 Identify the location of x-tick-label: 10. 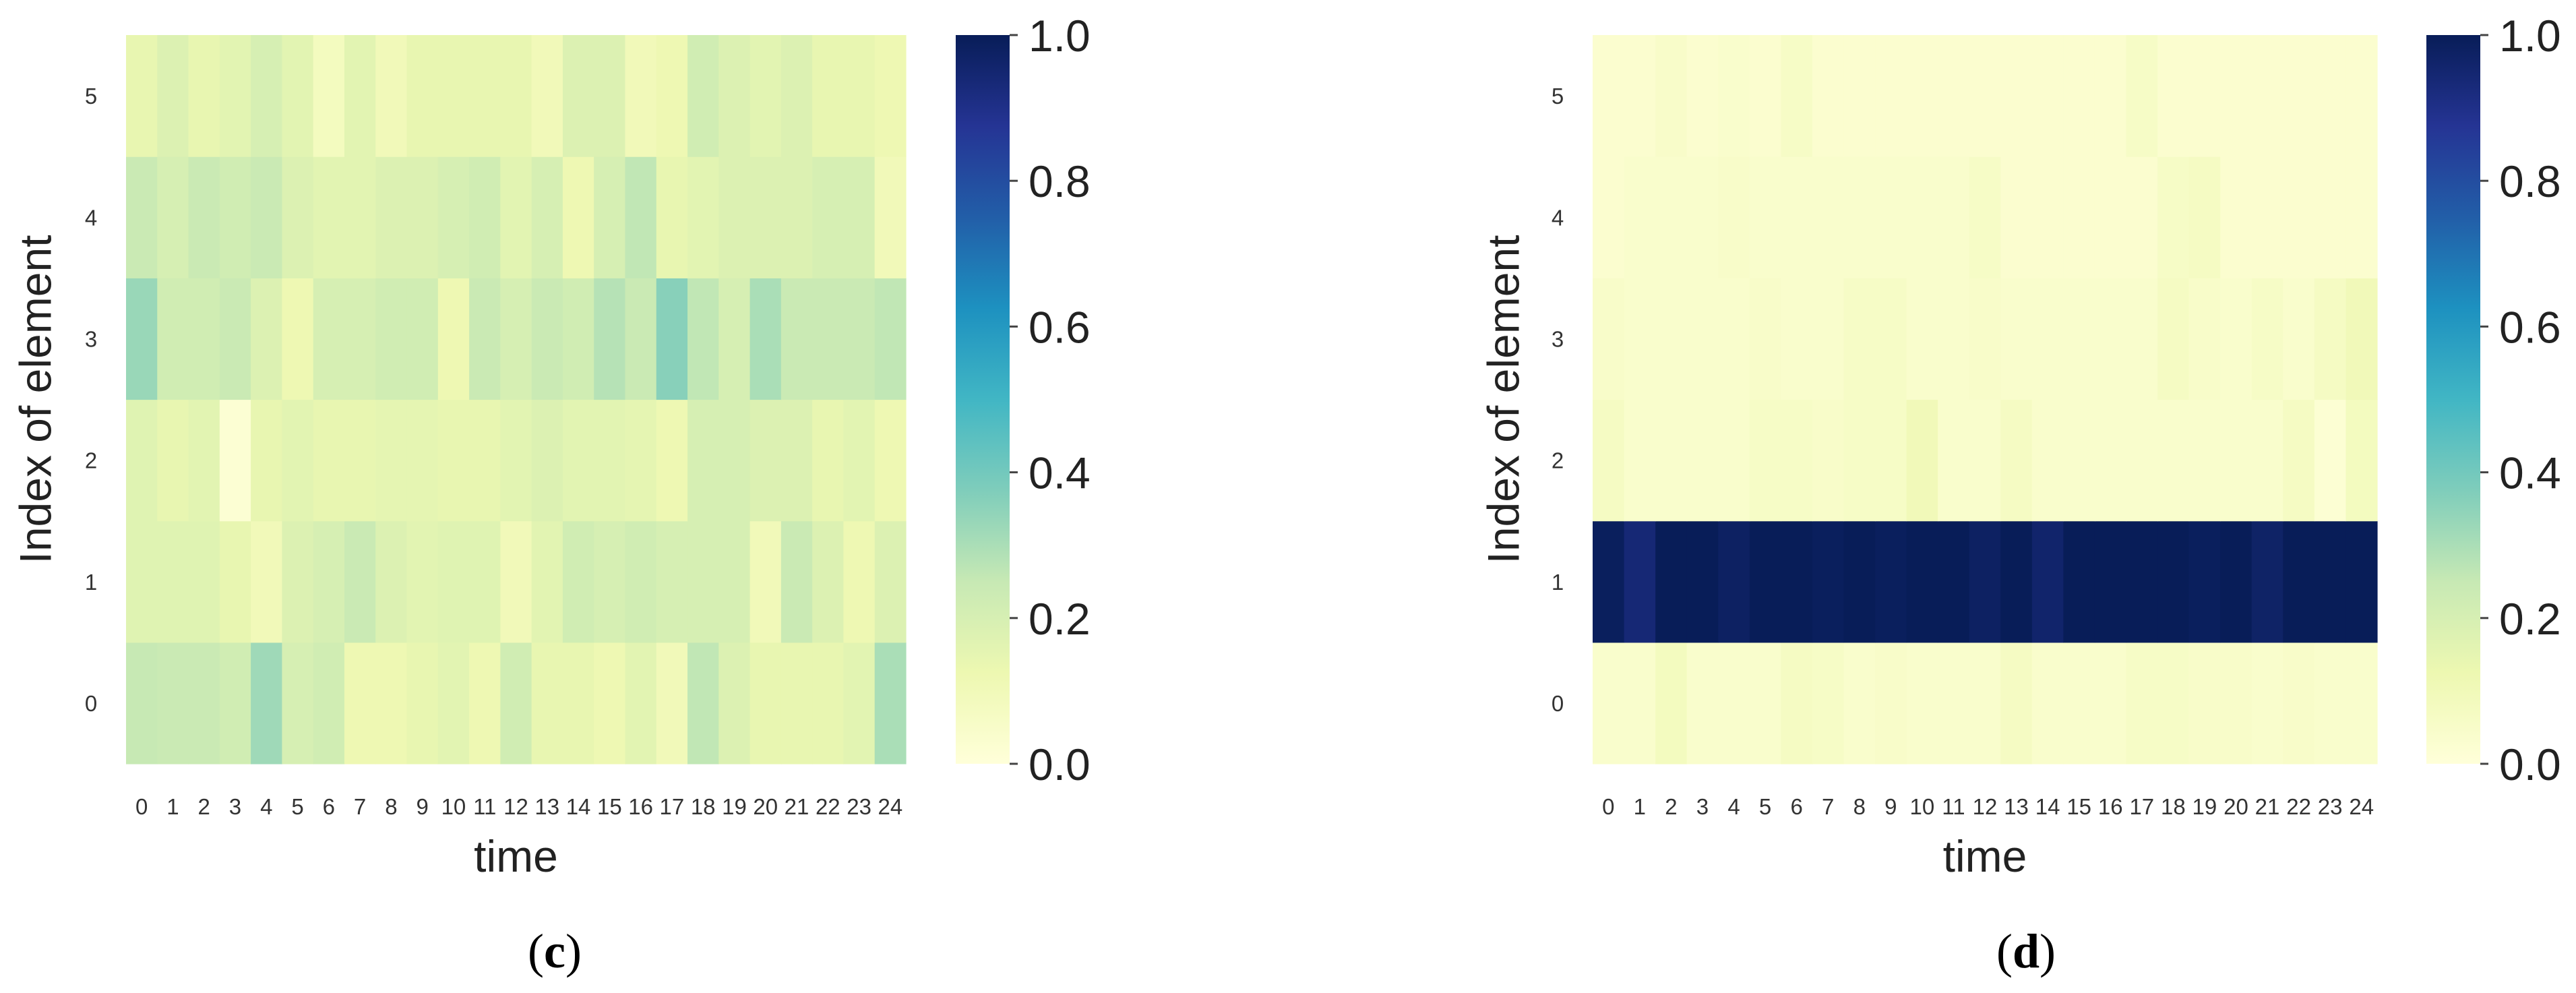
(1923, 806).